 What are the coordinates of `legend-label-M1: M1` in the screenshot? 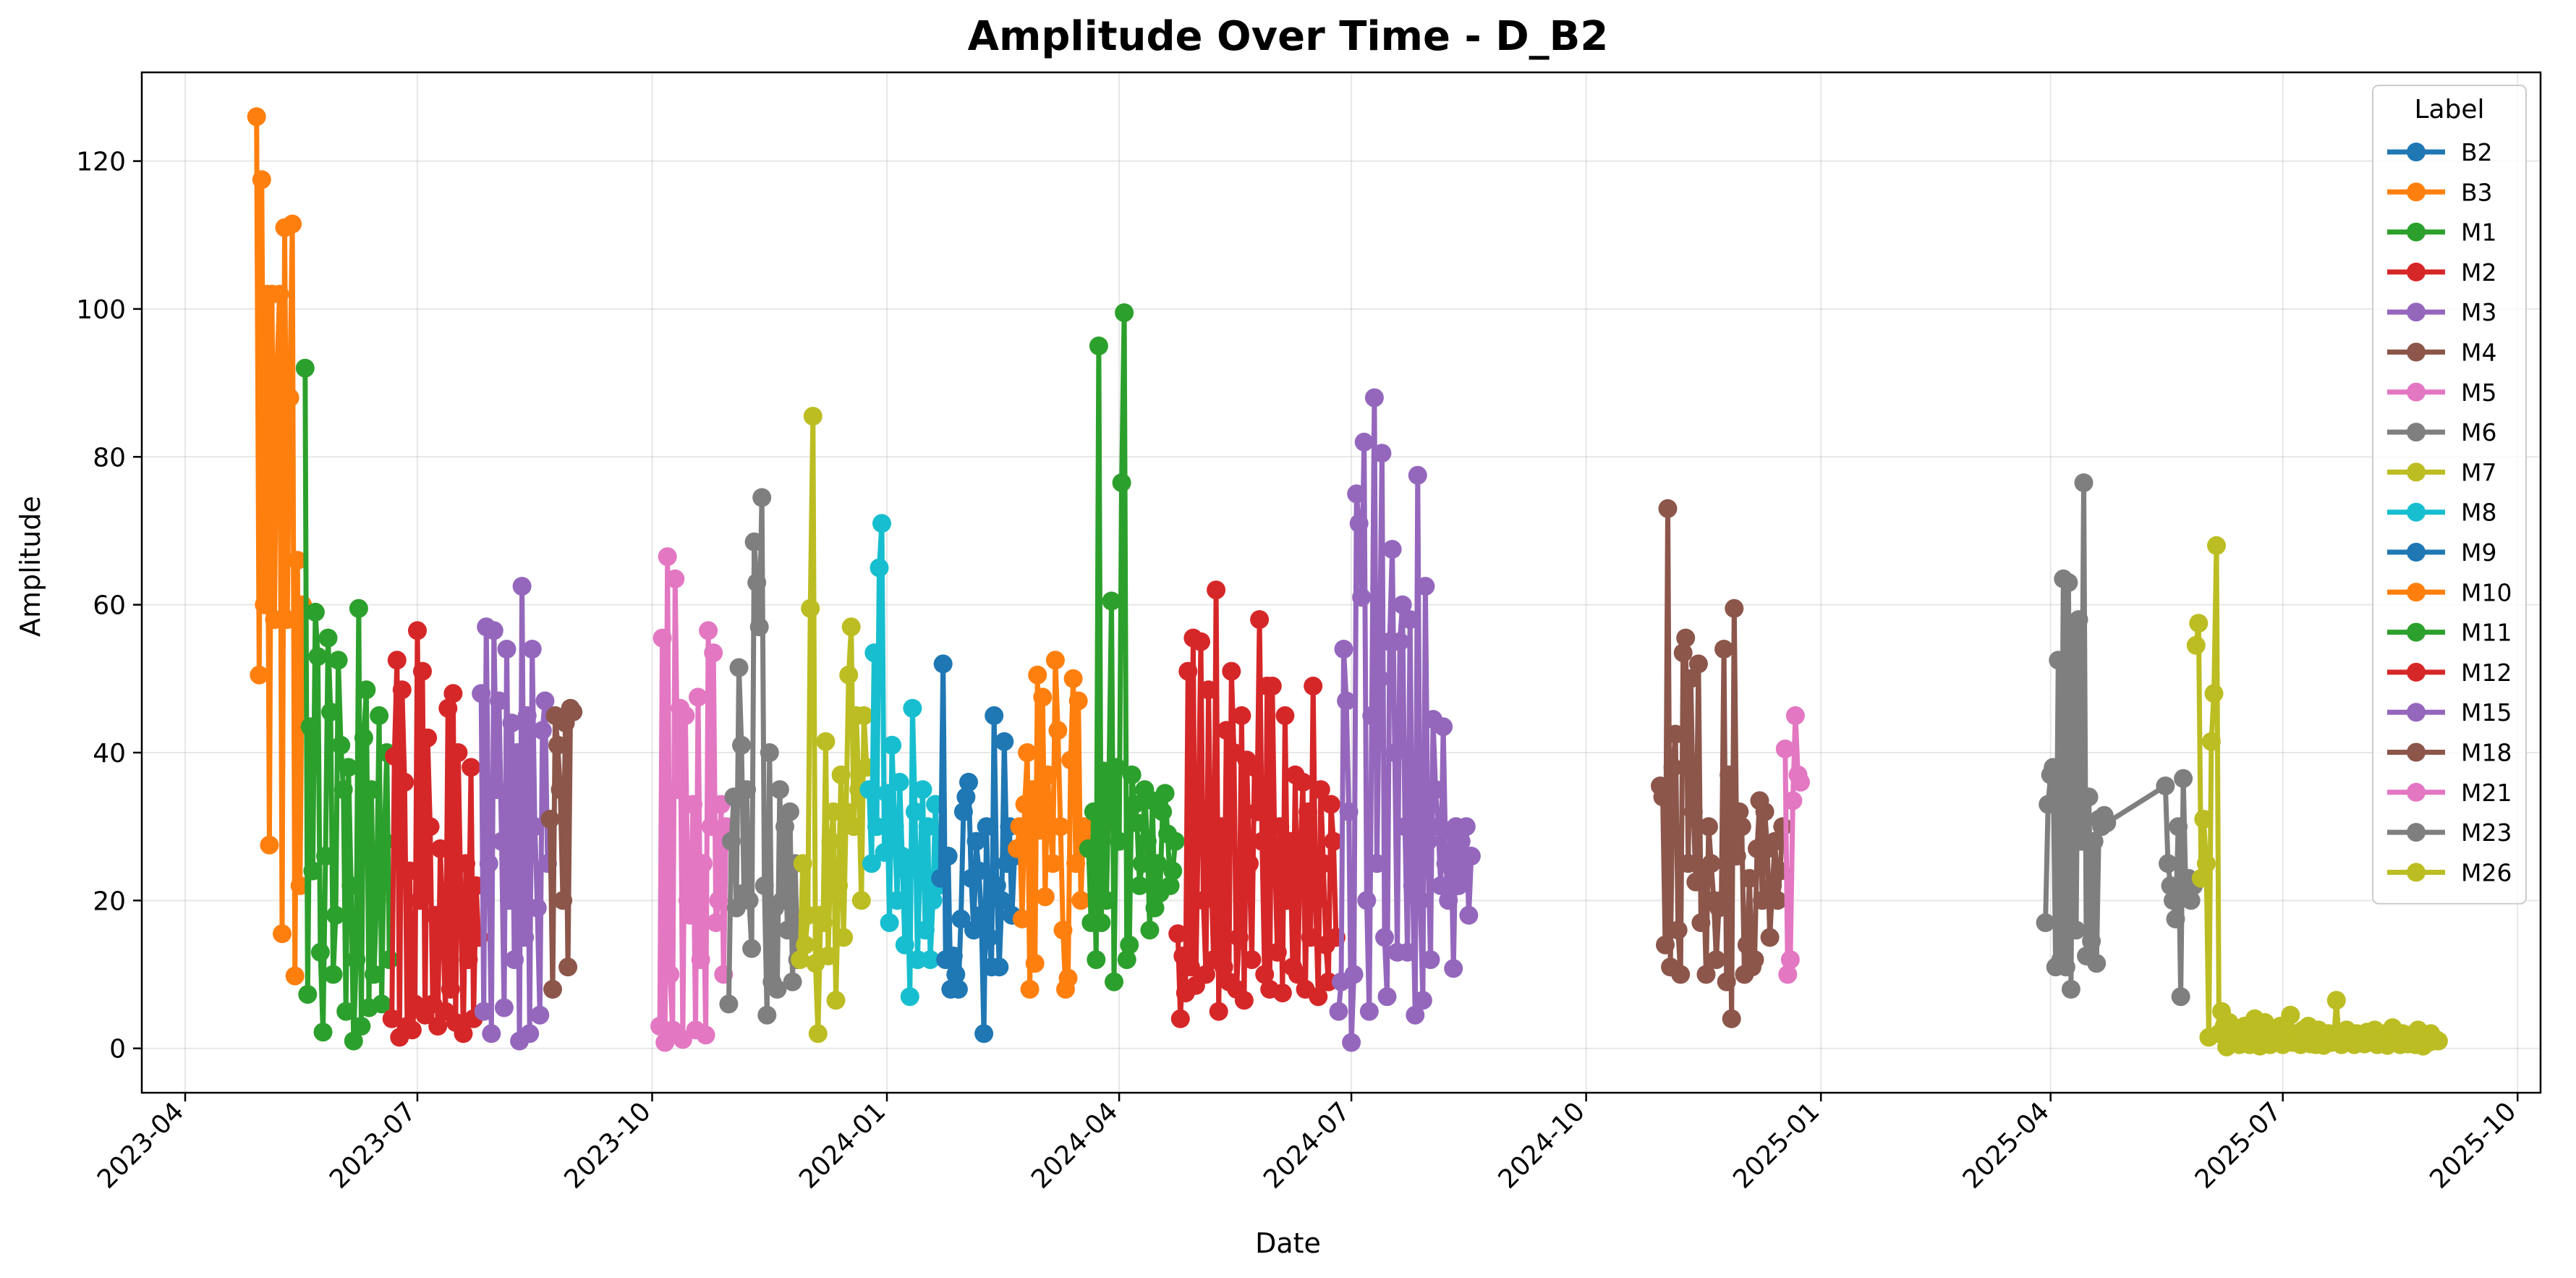 It's located at (2478, 233).